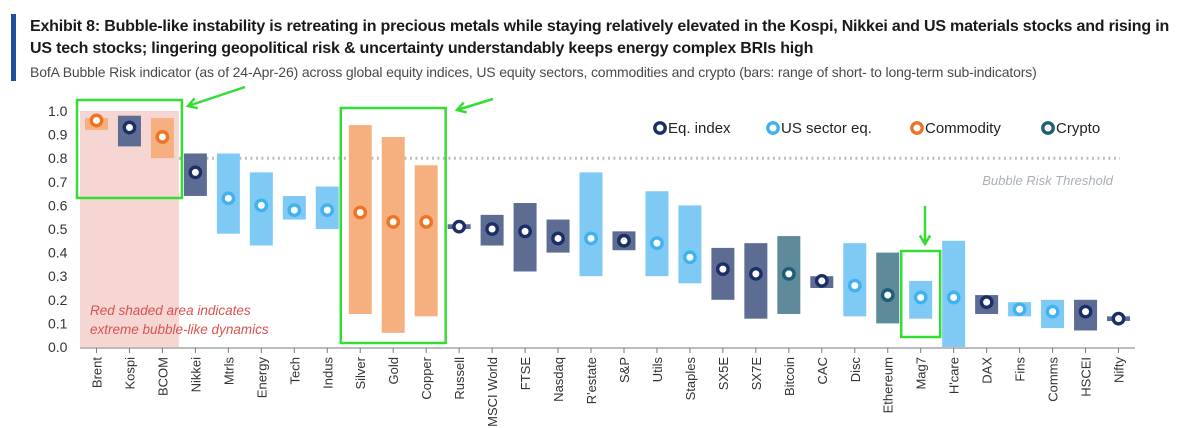 This screenshot has height=428, width=1200. Describe the element at coordinates (96, 372) in the screenshot. I see `x-tick-label-brent: Brent` at that location.